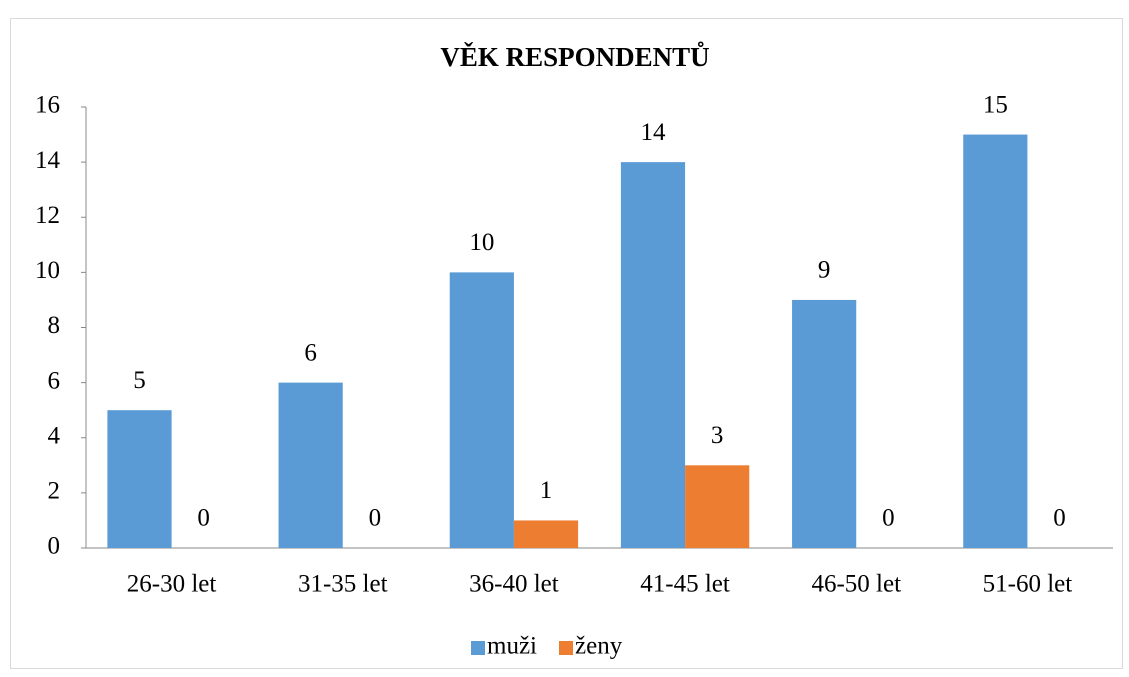 This screenshot has width=1129, height=677. Describe the element at coordinates (599, 646) in the screenshot. I see `legend-label: ženy` at that location.